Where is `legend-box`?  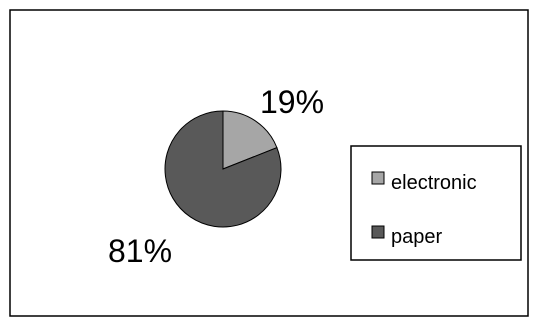
legend-box is located at coordinates (436, 203).